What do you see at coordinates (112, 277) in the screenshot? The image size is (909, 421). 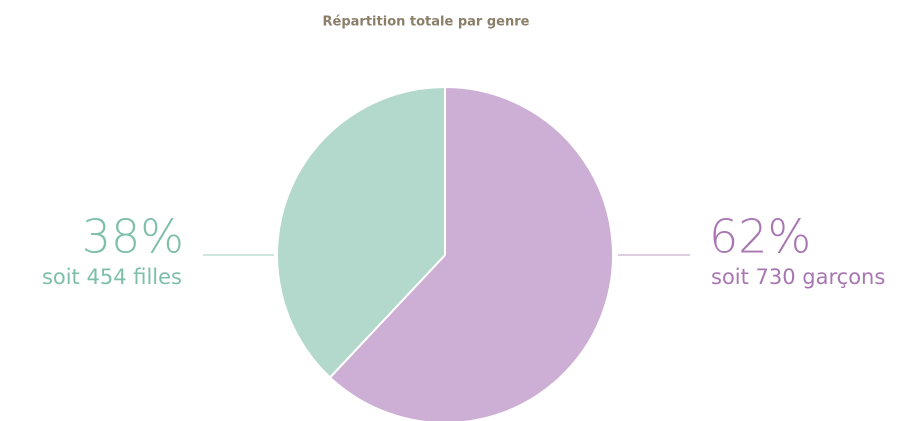 I see `annotation: soit 454 filles` at bounding box center [112, 277].